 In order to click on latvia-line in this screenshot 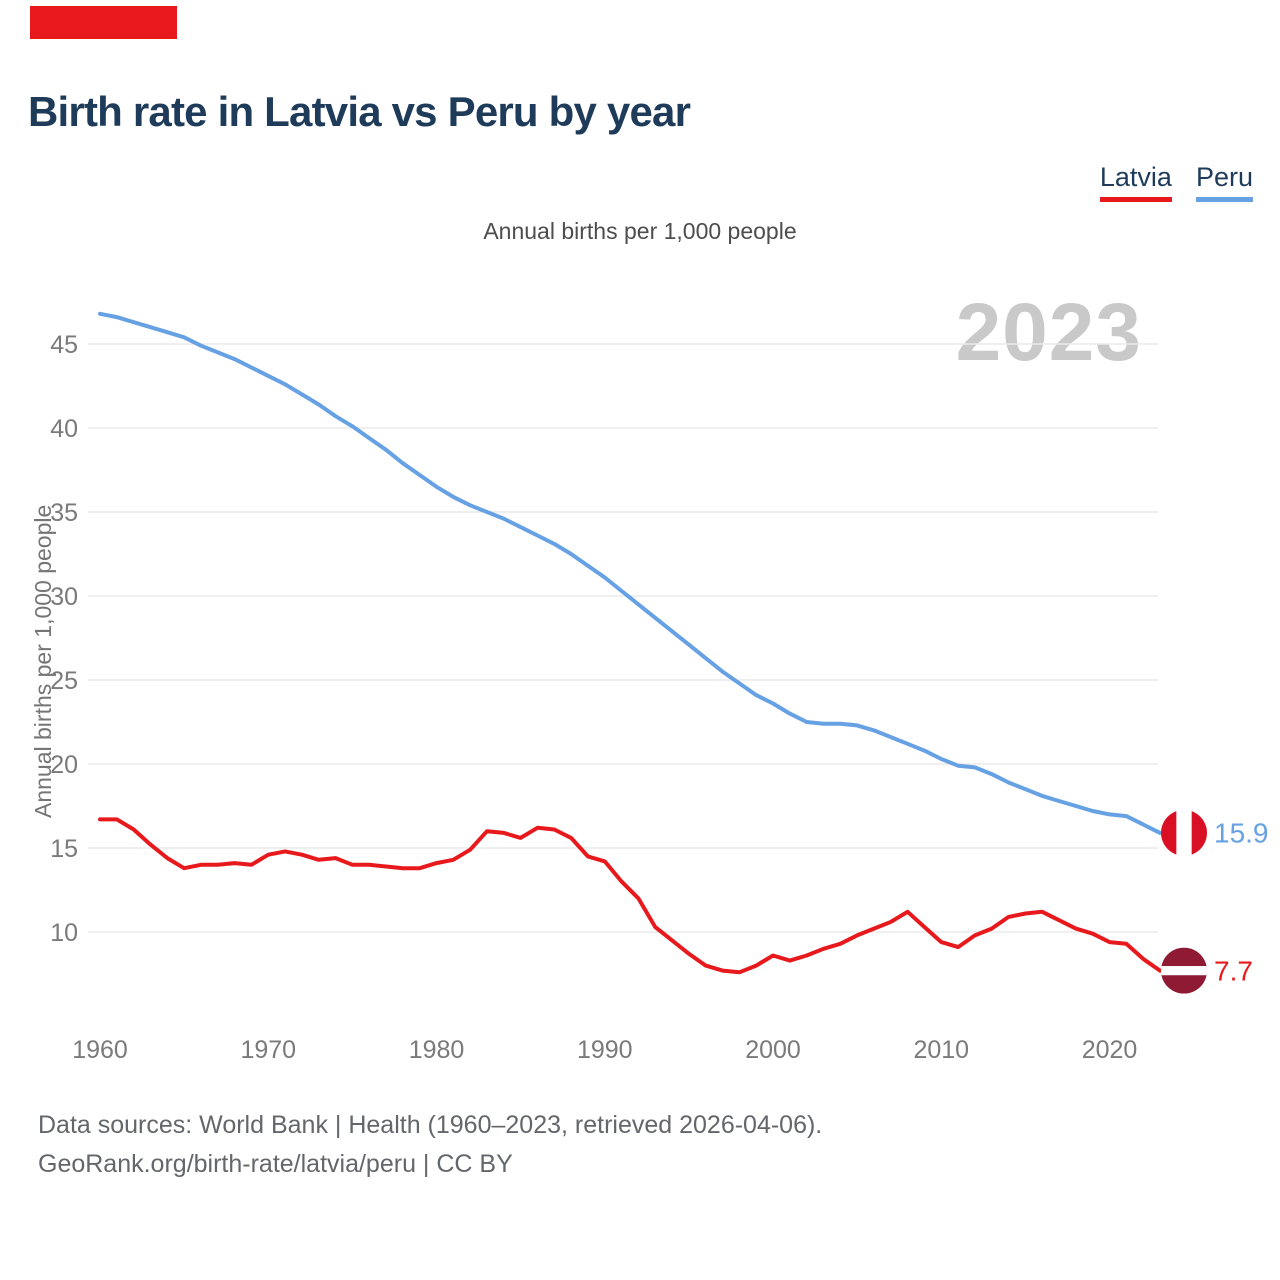, I will do `click(630, 896)`.